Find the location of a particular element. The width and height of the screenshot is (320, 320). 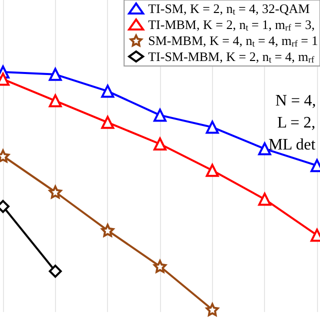

annotation: N = 4, is located at coordinates (295, 101).